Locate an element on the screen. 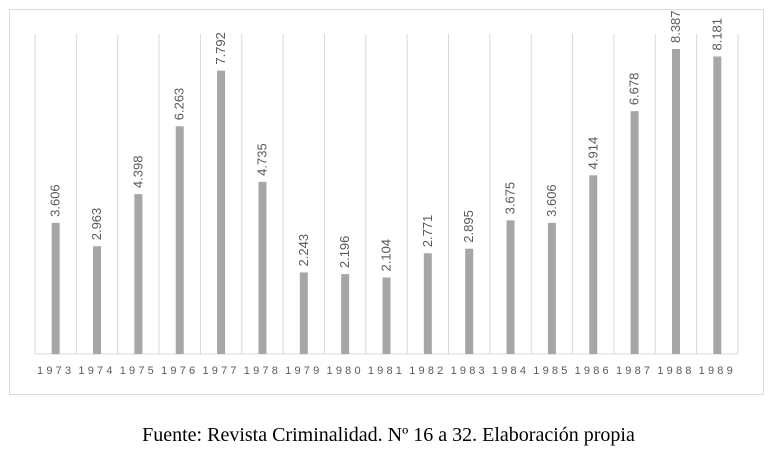  bar-1978 is located at coordinates (262, 267).